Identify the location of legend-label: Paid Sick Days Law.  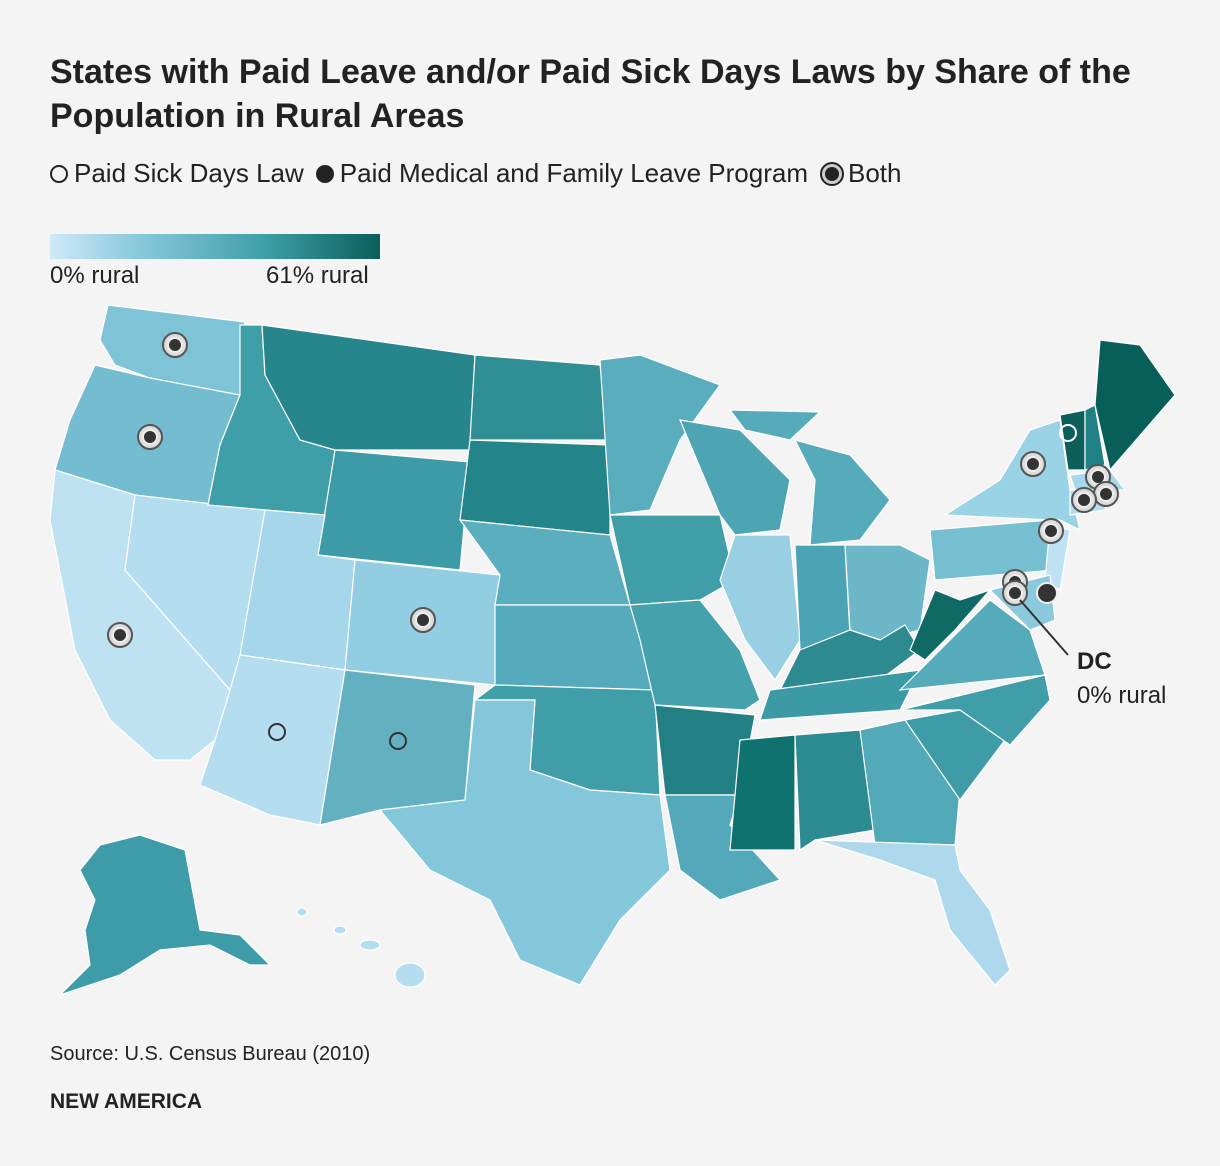
(189, 173).